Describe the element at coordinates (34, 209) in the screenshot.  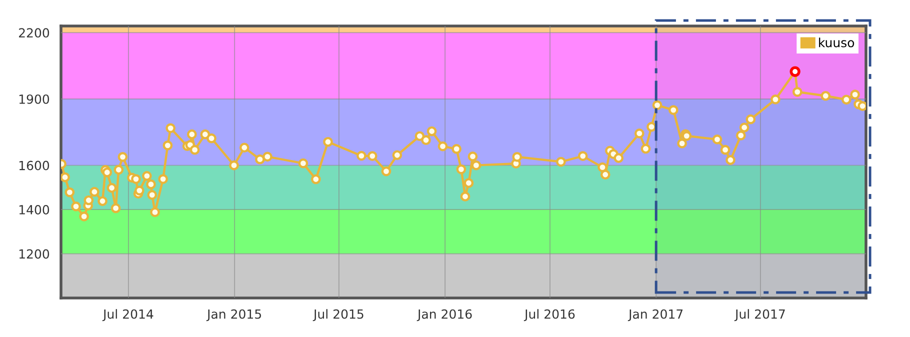
I see `y-tick-label: 1400` at that location.